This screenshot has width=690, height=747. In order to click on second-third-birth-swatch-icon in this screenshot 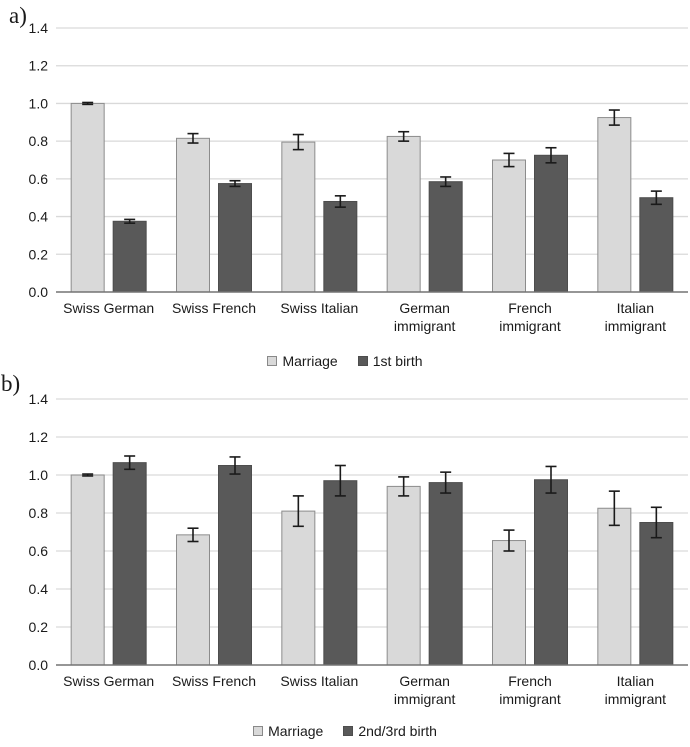, I will do `click(348, 731)`.